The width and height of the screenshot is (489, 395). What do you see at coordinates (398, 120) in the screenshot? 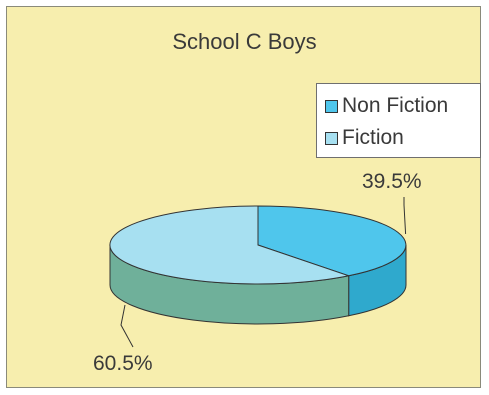
I see `legend: Non Fiction Fiction` at bounding box center [398, 120].